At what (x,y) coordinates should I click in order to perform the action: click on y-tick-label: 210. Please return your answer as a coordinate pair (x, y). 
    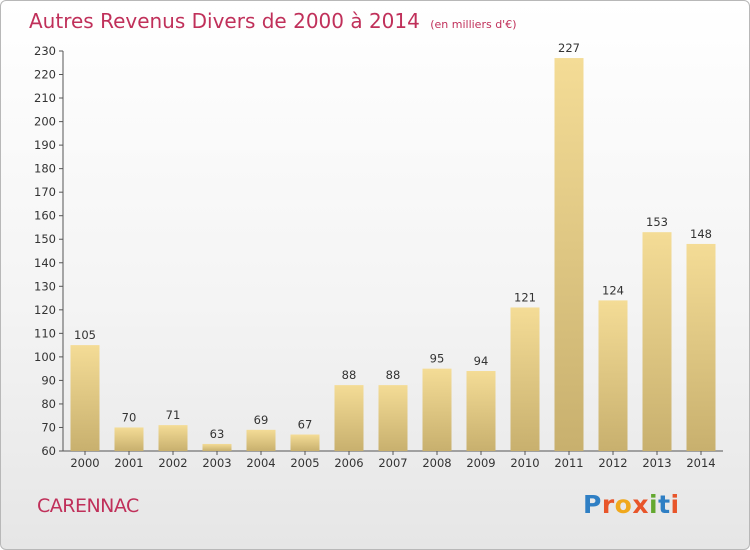
    Looking at the image, I should click on (45, 98).